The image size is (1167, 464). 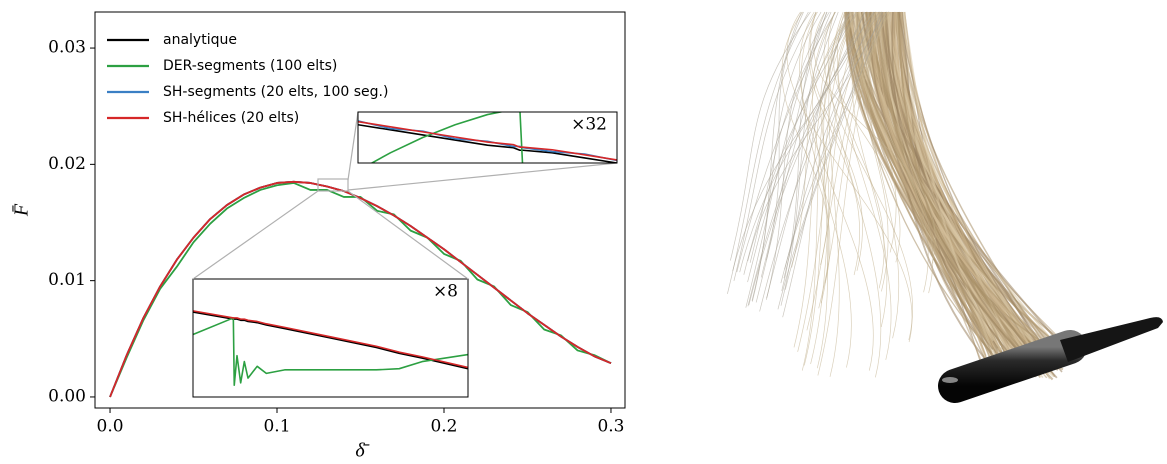 What do you see at coordinates (67, 164) in the screenshot?
I see `y-tick-label: 0.02` at bounding box center [67, 164].